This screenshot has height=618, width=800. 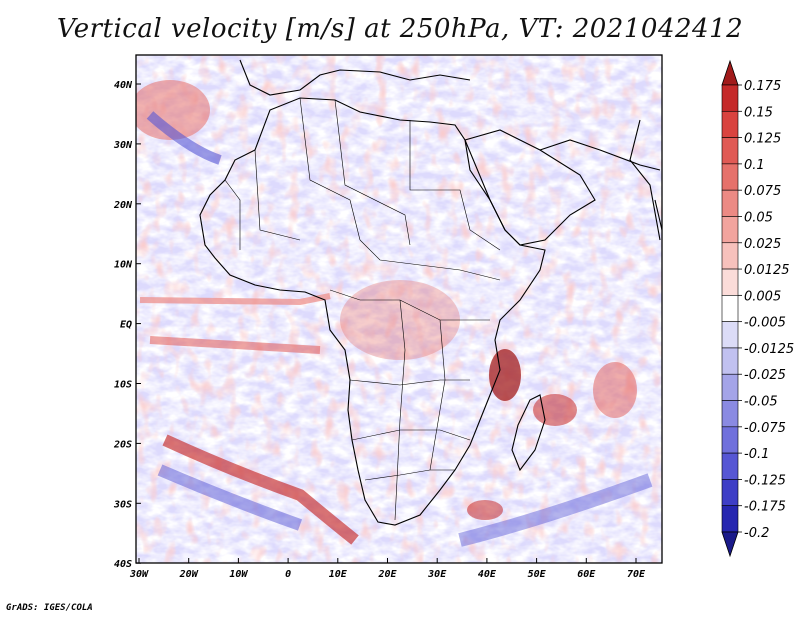 I want to click on colorbar-label: 0.025, so click(x=762, y=244).